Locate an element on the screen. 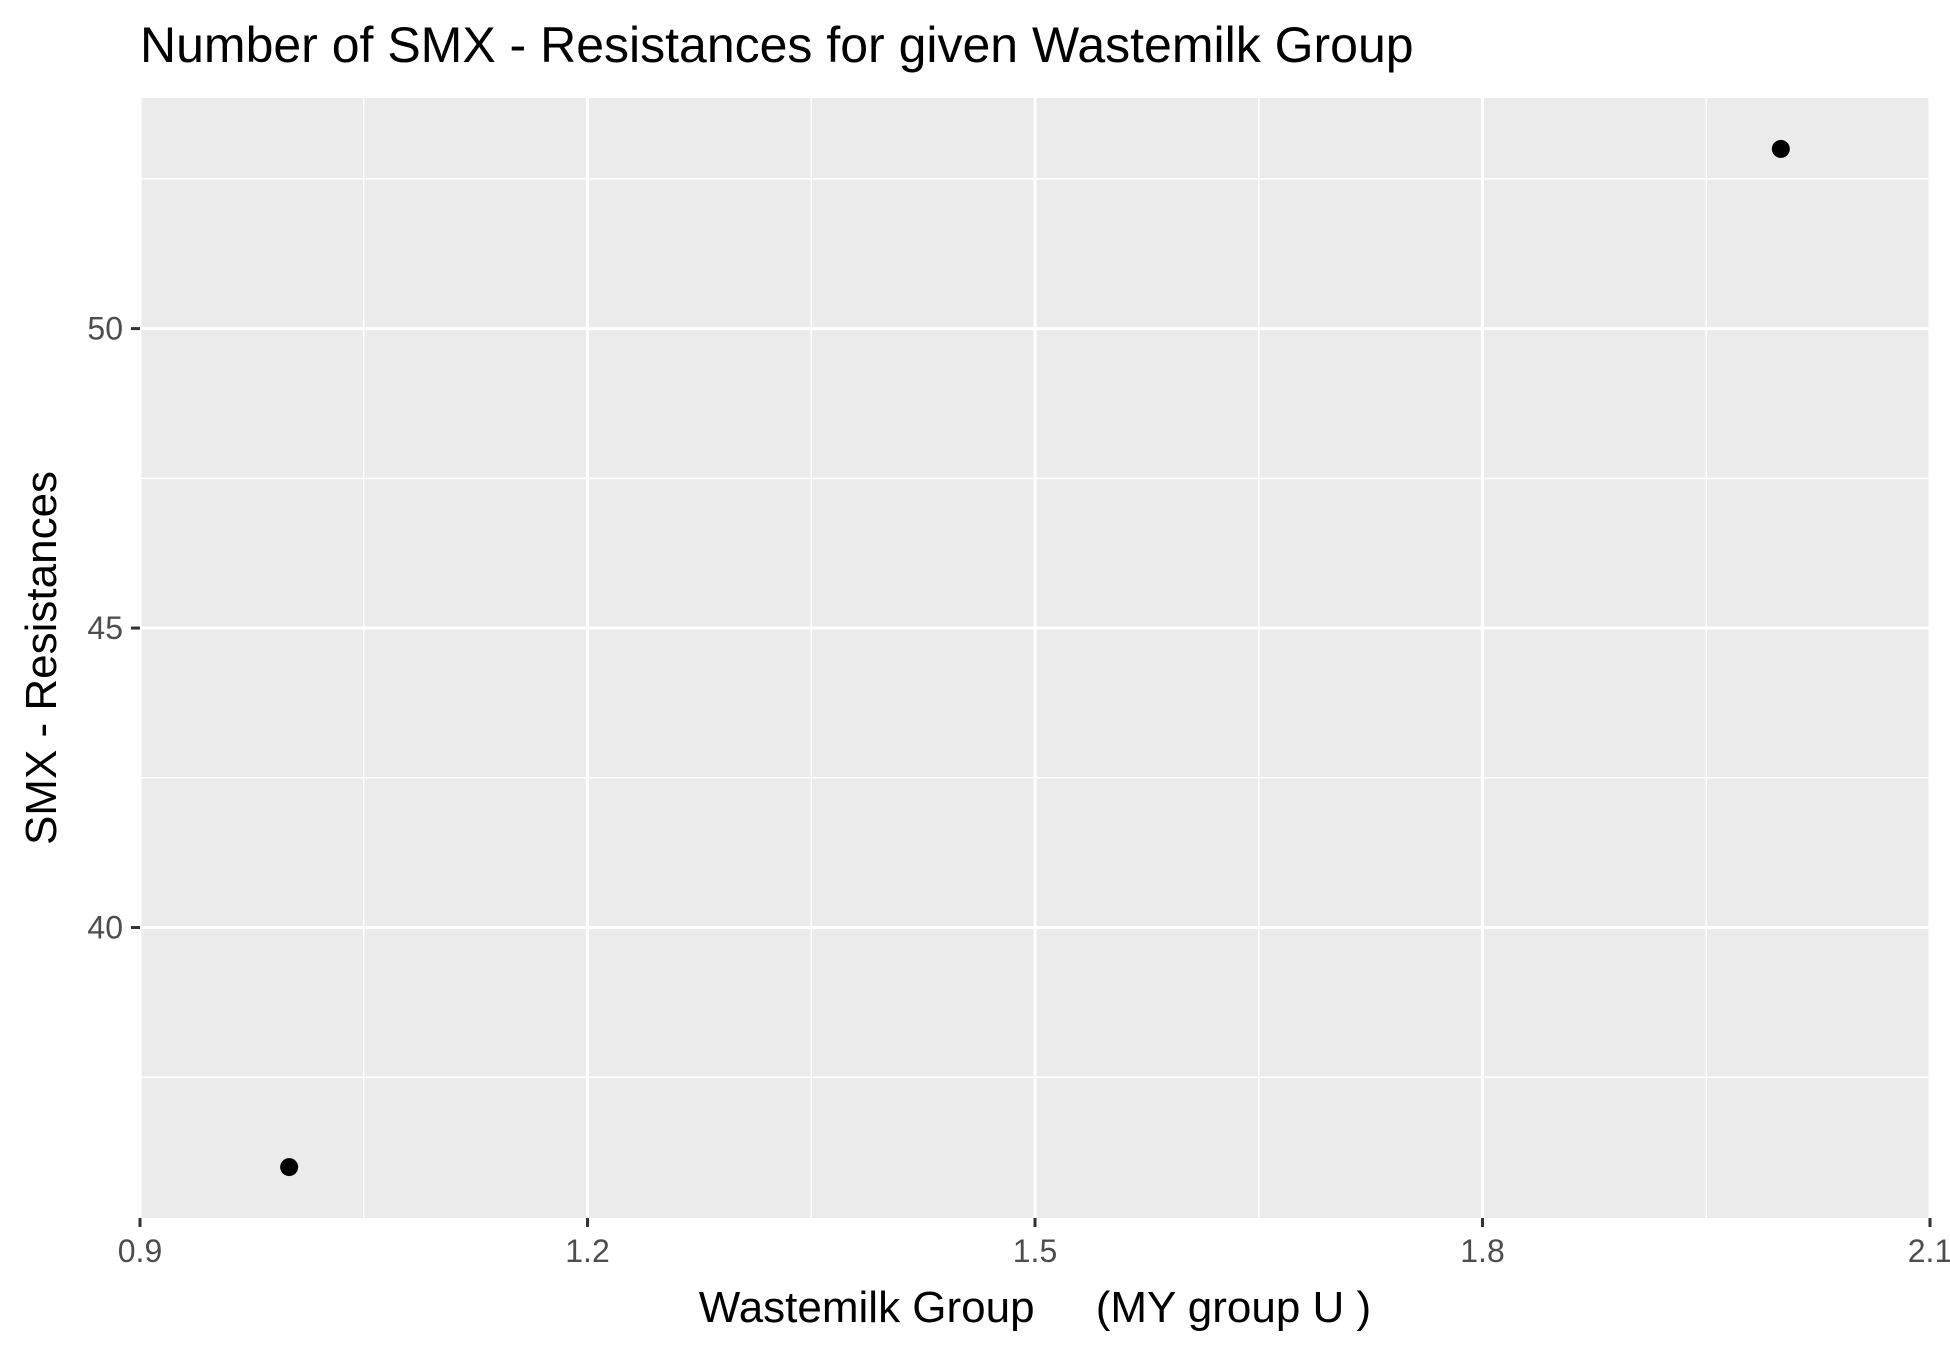  x-axis-ticks: 0.9 1.2 1.5 1.8 2.1 is located at coordinates (1034, 1243).